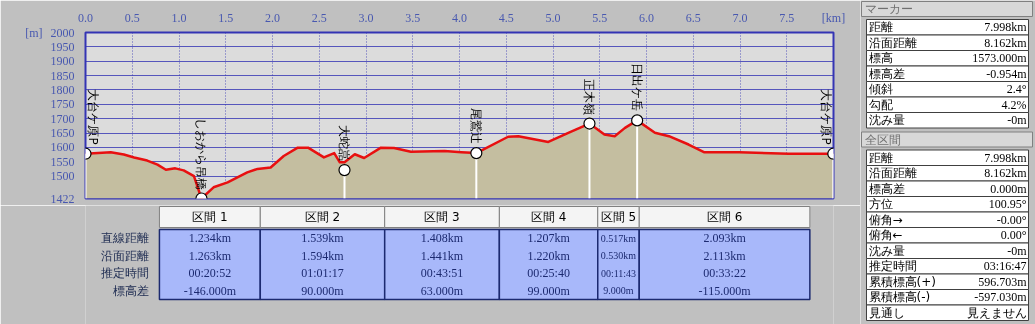  What do you see at coordinates (1002, 281) in the screenshot?
I see `text: 596.703m` at bounding box center [1002, 281].